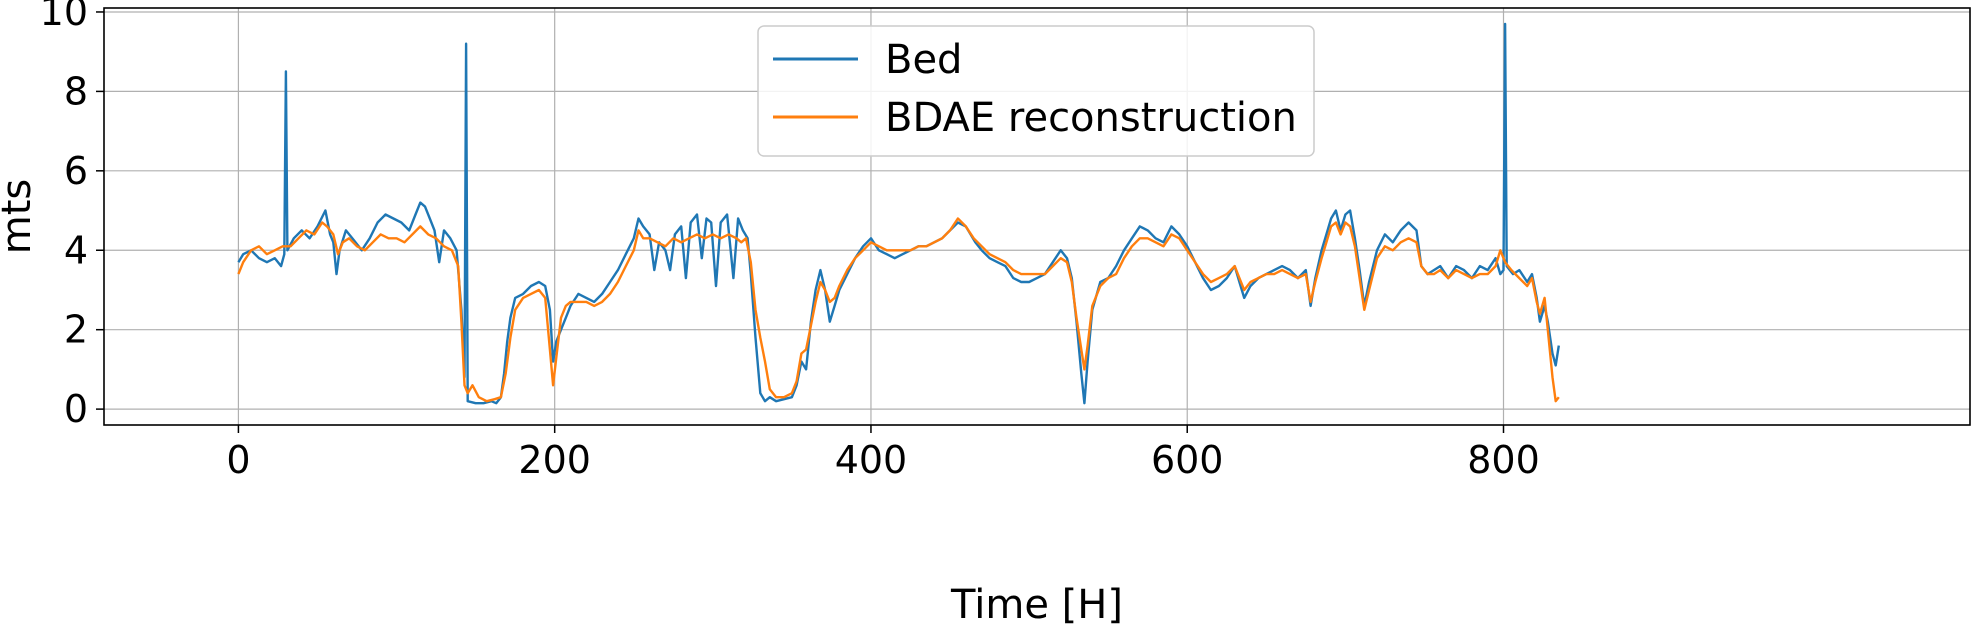 This screenshot has width=1972, height=624. I want to click on x-tick-label: 400, so click(871, 460).